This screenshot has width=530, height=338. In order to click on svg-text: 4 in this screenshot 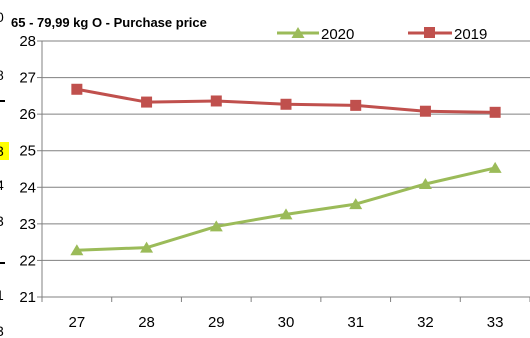, I will do `click(2, 185)`.